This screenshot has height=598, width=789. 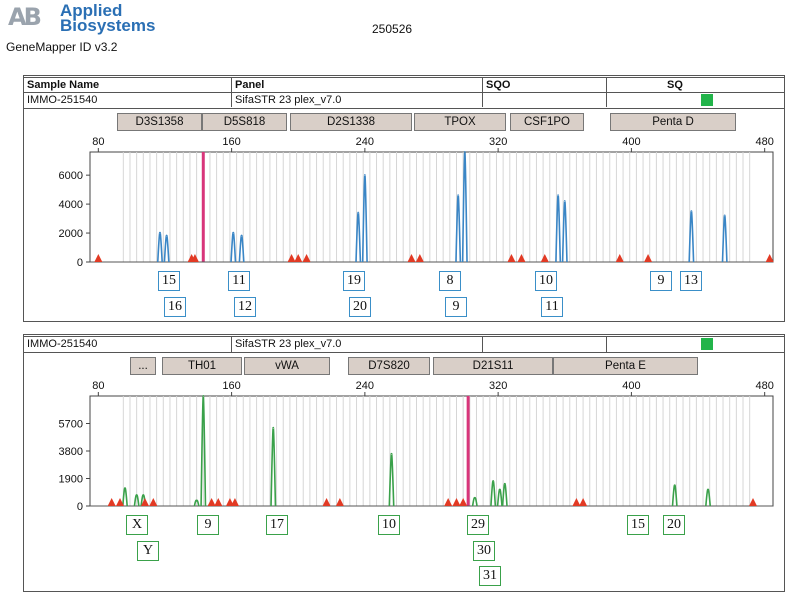 I want to click on locus-penta-e: Penta E, so click(x=625, y=366).